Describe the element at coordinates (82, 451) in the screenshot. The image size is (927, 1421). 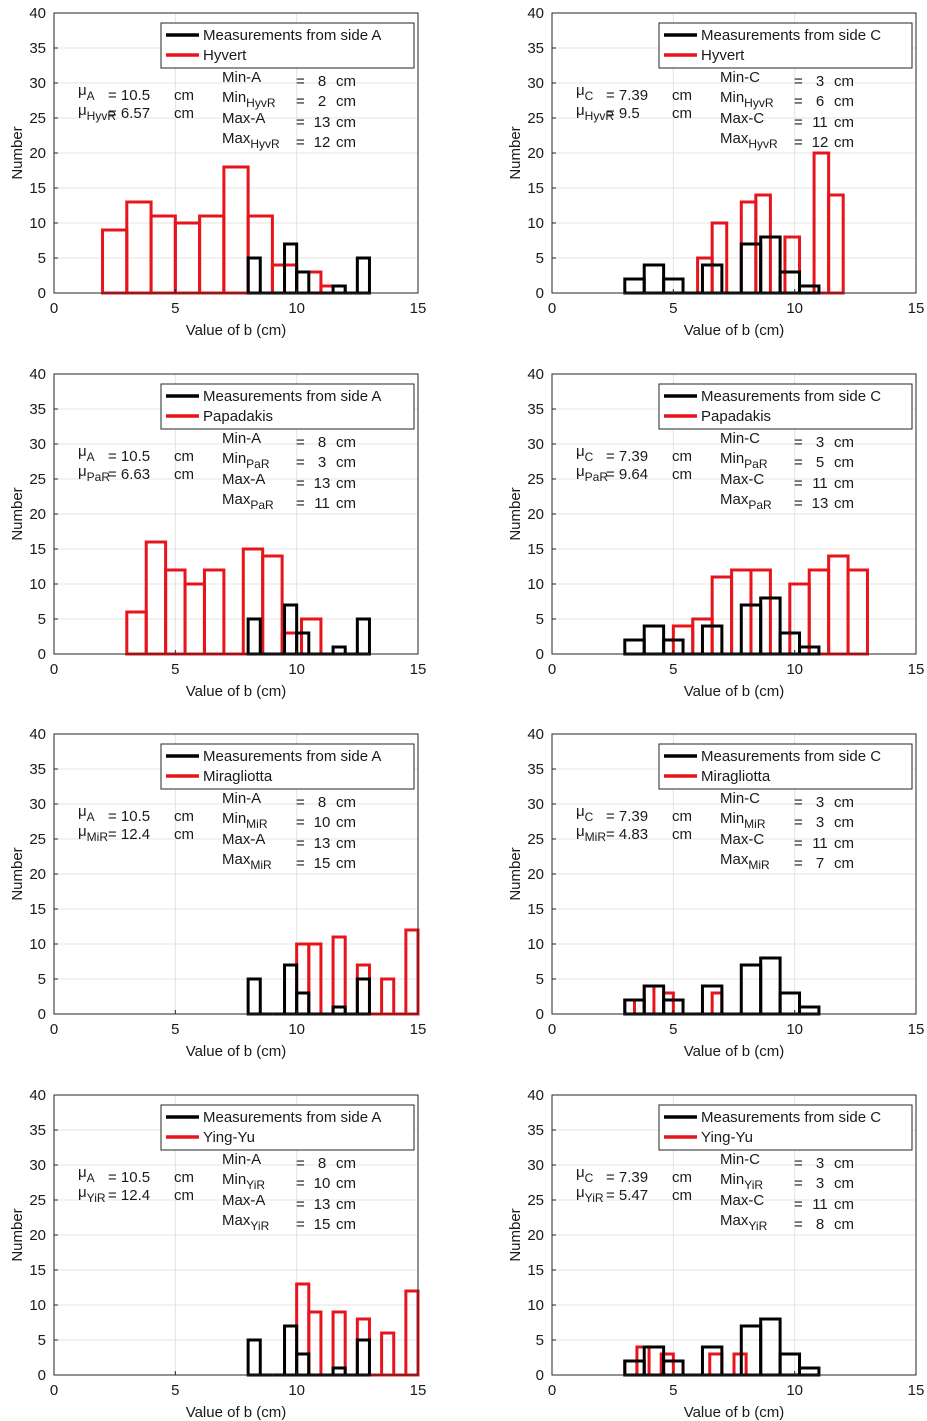
I see `mean-reference-symbol-main: μ` at that location.